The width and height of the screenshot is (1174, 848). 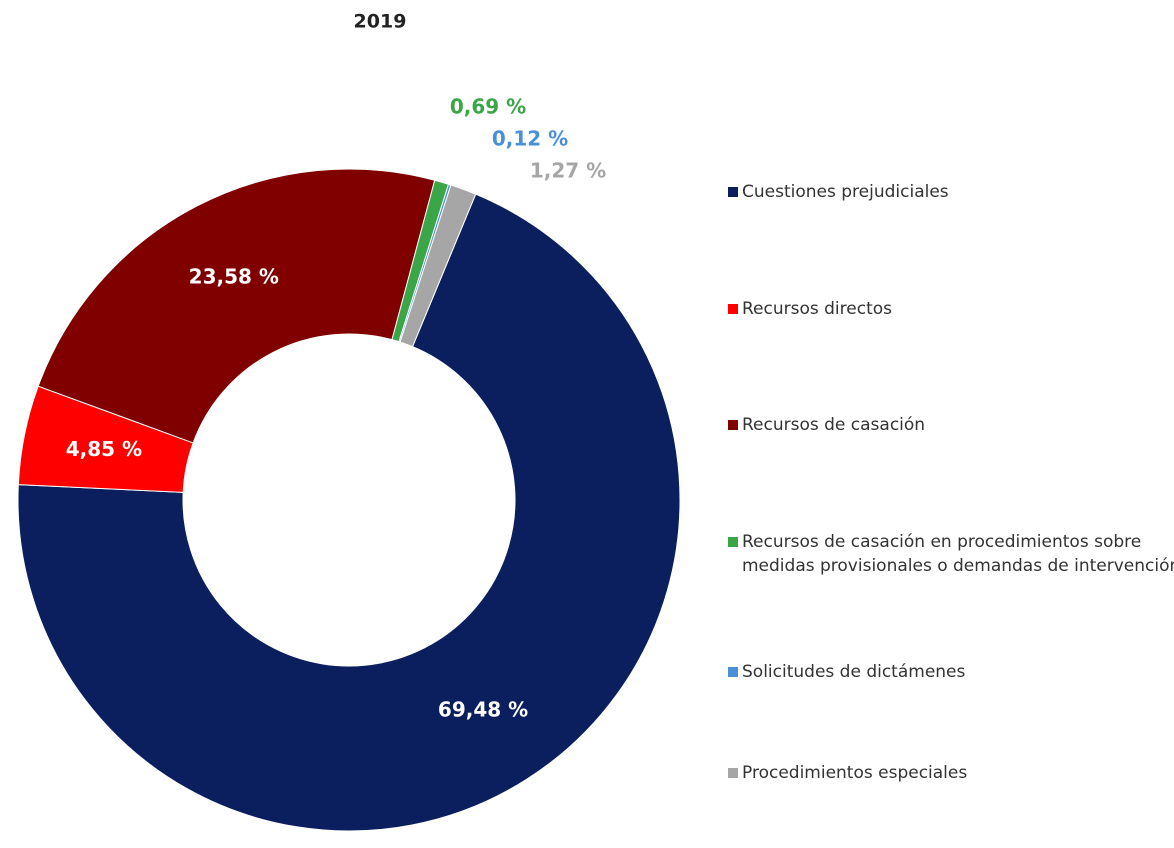 I want to click on data-label: 1,27 %, so click(x=568, y=171).